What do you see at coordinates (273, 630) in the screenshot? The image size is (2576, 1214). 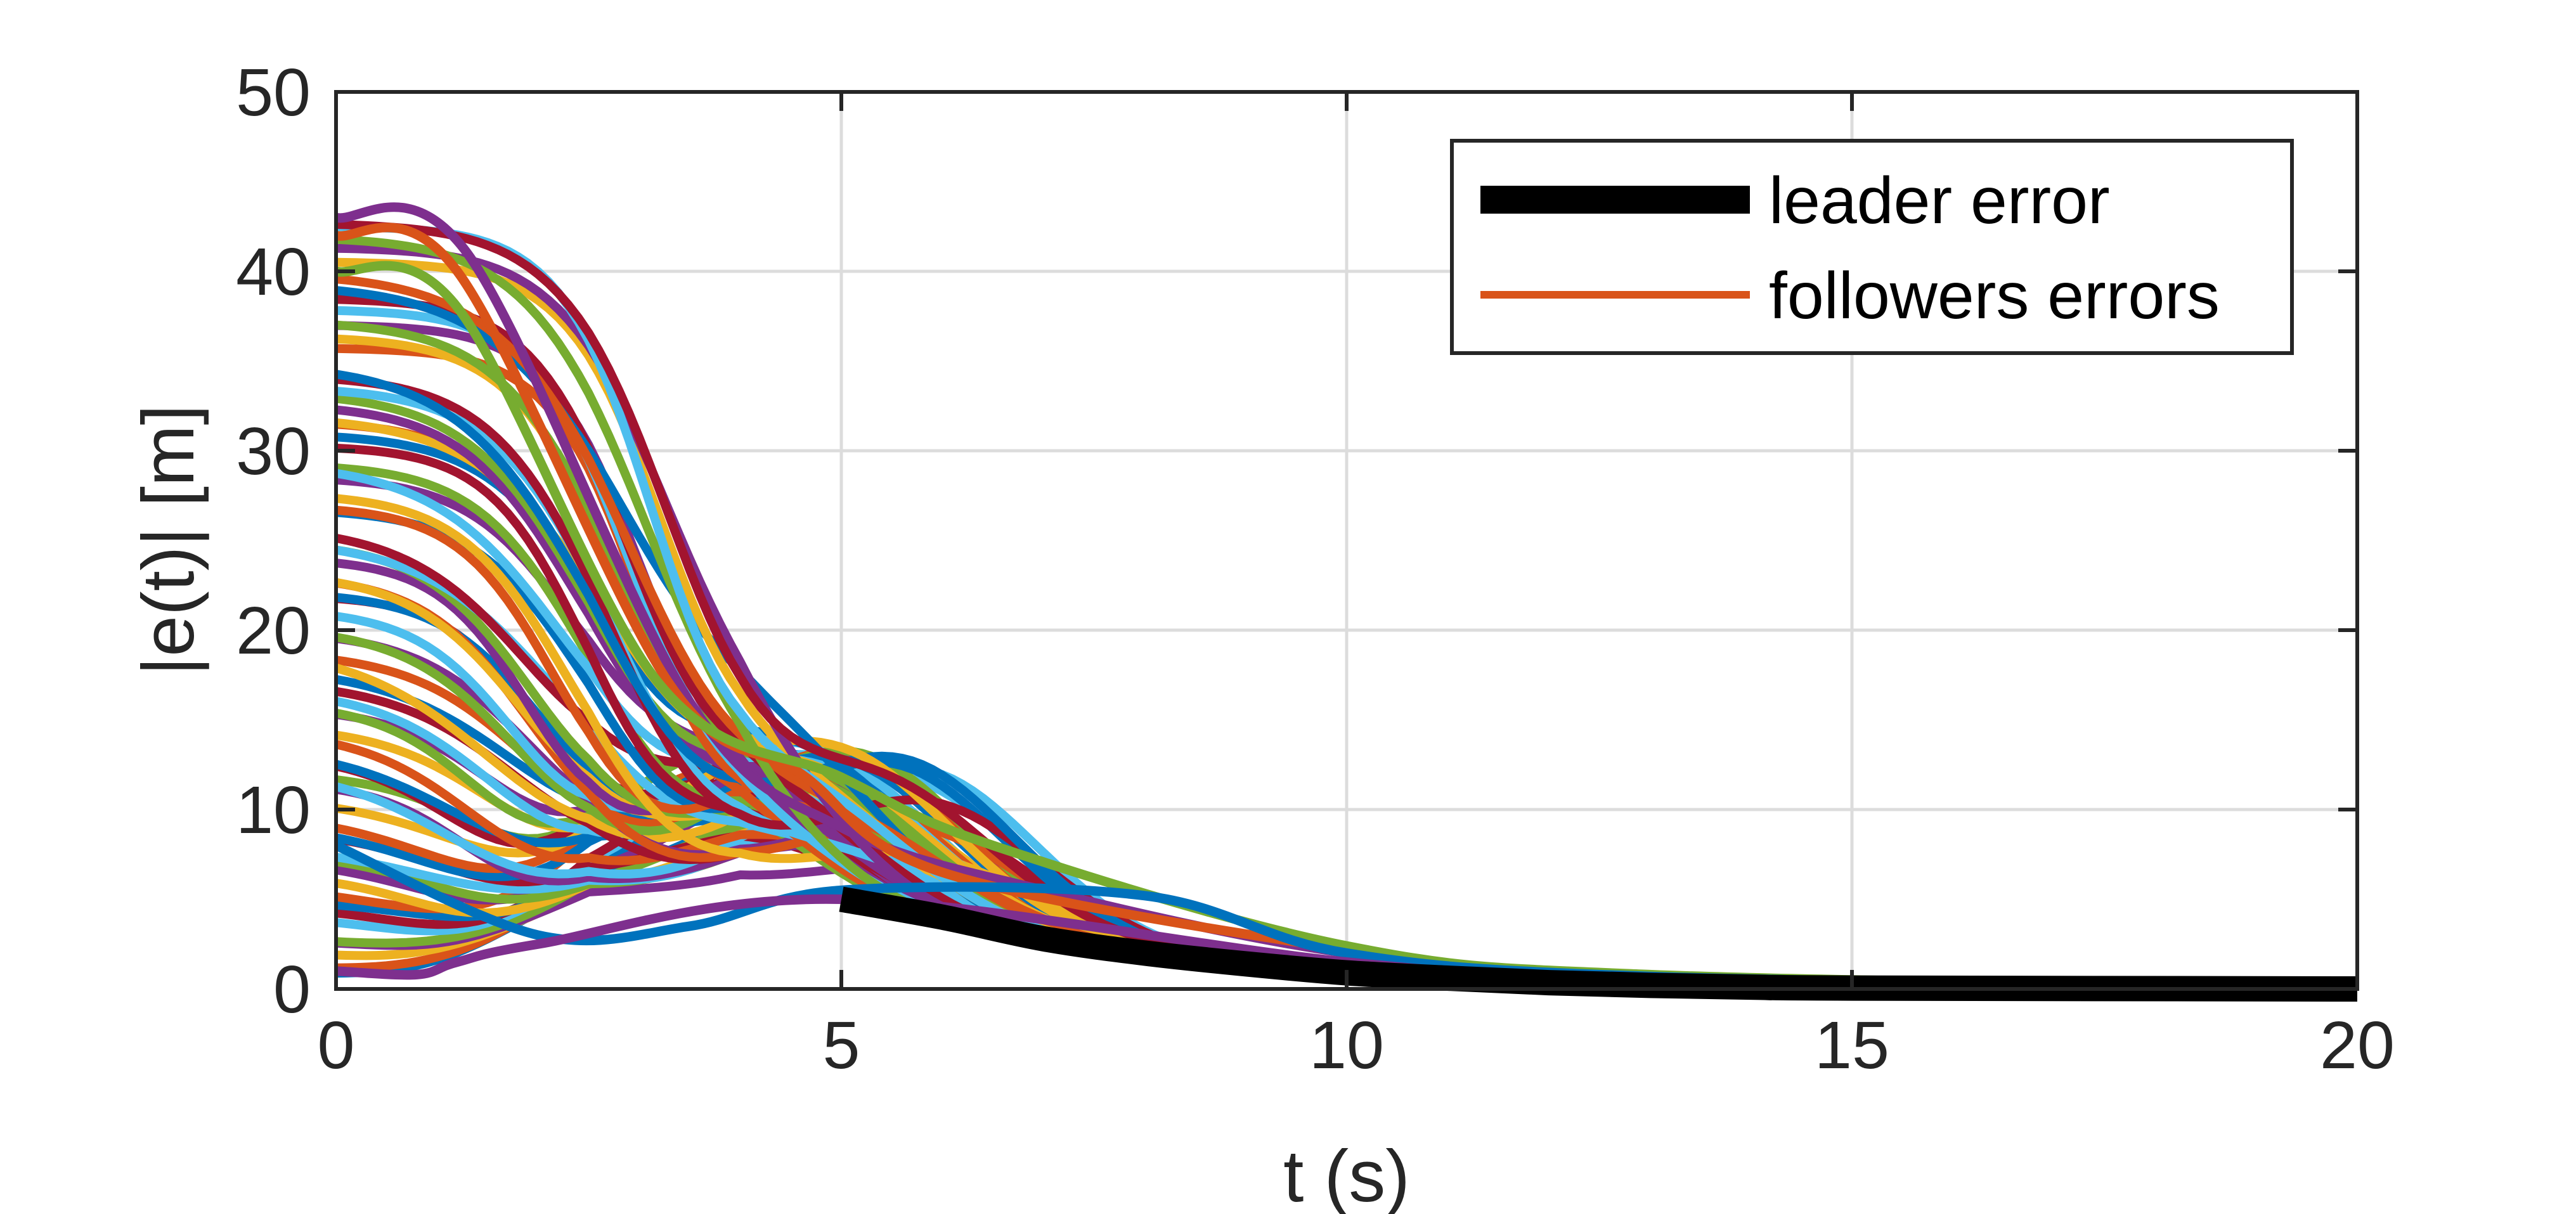 I see `y-tick-label: 20` at bounding box center [273, 630].